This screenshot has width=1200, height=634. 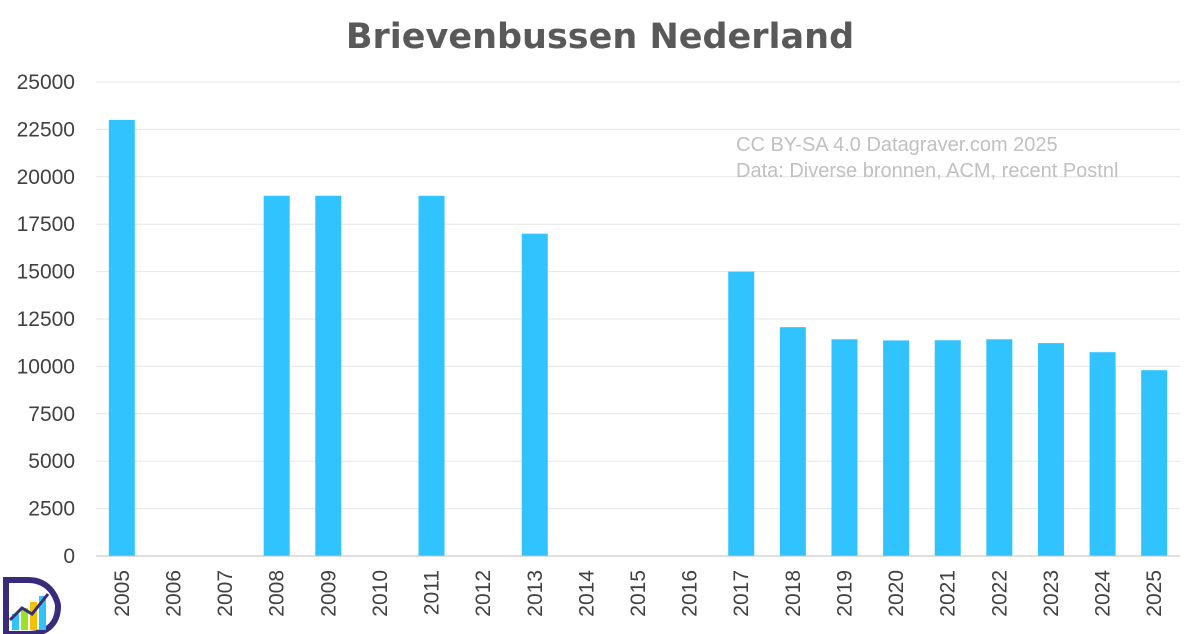 I want to click on x-tick-label: 2024, so click(x=1103, y=593).